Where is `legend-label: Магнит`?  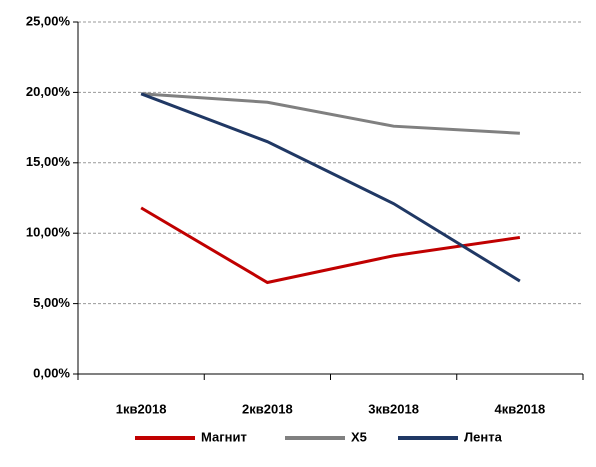
legend-label: Магнит is located at coordinates (224, 436).